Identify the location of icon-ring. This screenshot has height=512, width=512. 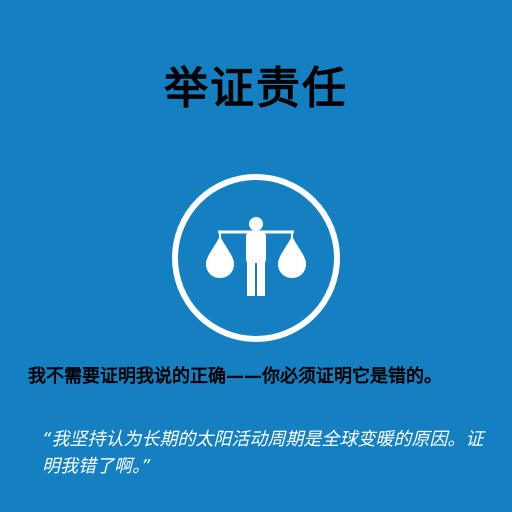
(256, 258).